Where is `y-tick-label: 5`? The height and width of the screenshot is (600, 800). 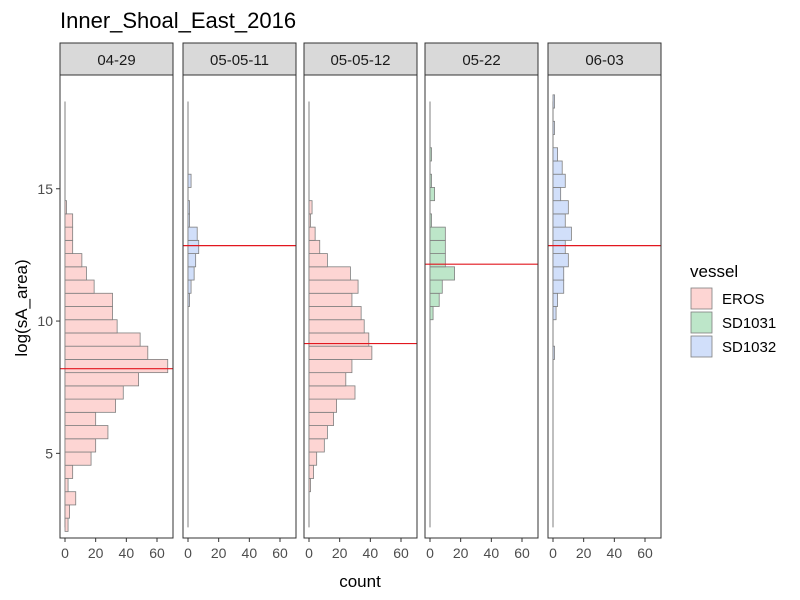 y-tick-label: 5 is located at coordinates (49, 453).